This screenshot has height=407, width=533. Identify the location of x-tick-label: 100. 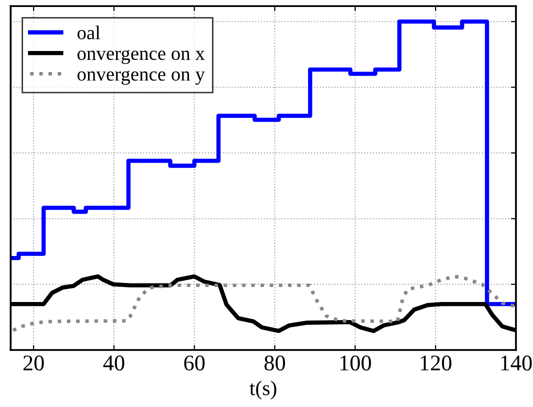
(355, 363).